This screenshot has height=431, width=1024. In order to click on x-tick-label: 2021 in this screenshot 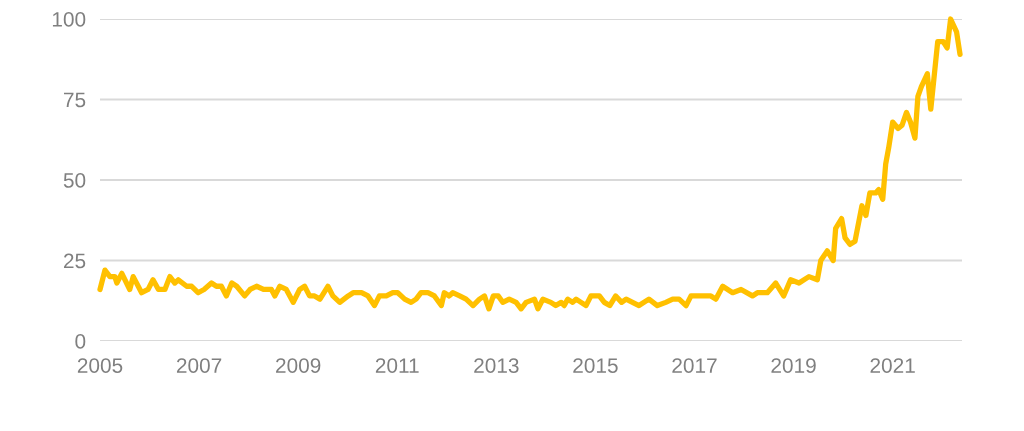, I will do `click(892, 365)`.